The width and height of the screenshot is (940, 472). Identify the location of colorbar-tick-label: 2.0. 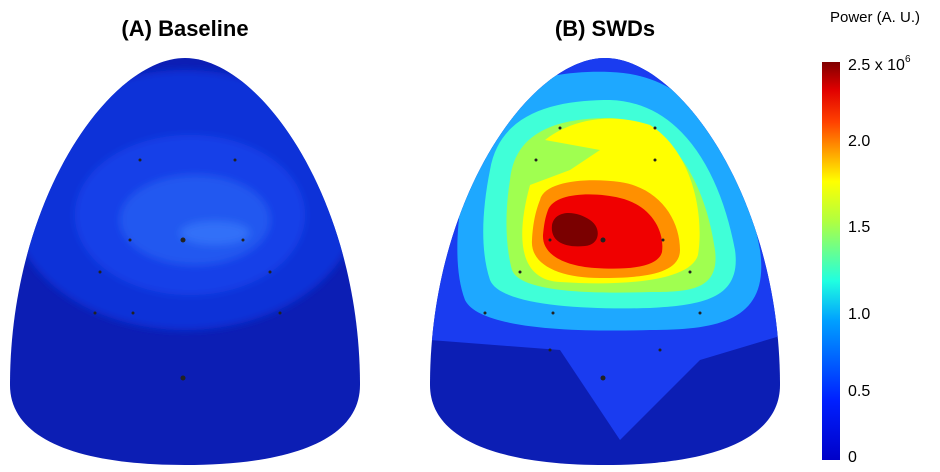
(859, 141).